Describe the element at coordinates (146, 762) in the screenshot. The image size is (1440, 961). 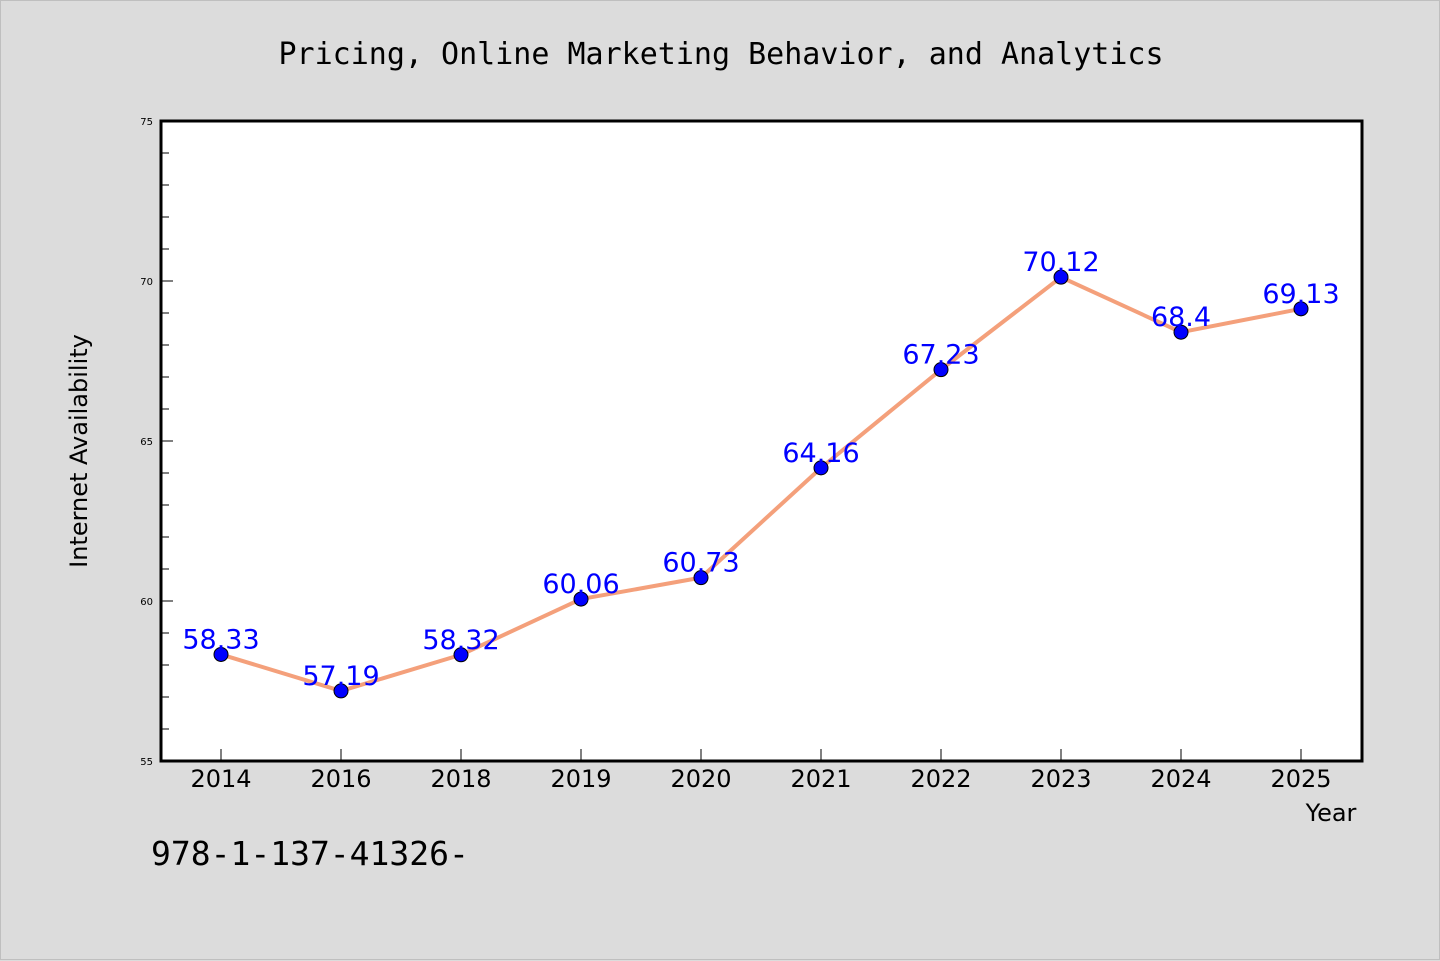
I see `y-tick-label: 55` at that location.